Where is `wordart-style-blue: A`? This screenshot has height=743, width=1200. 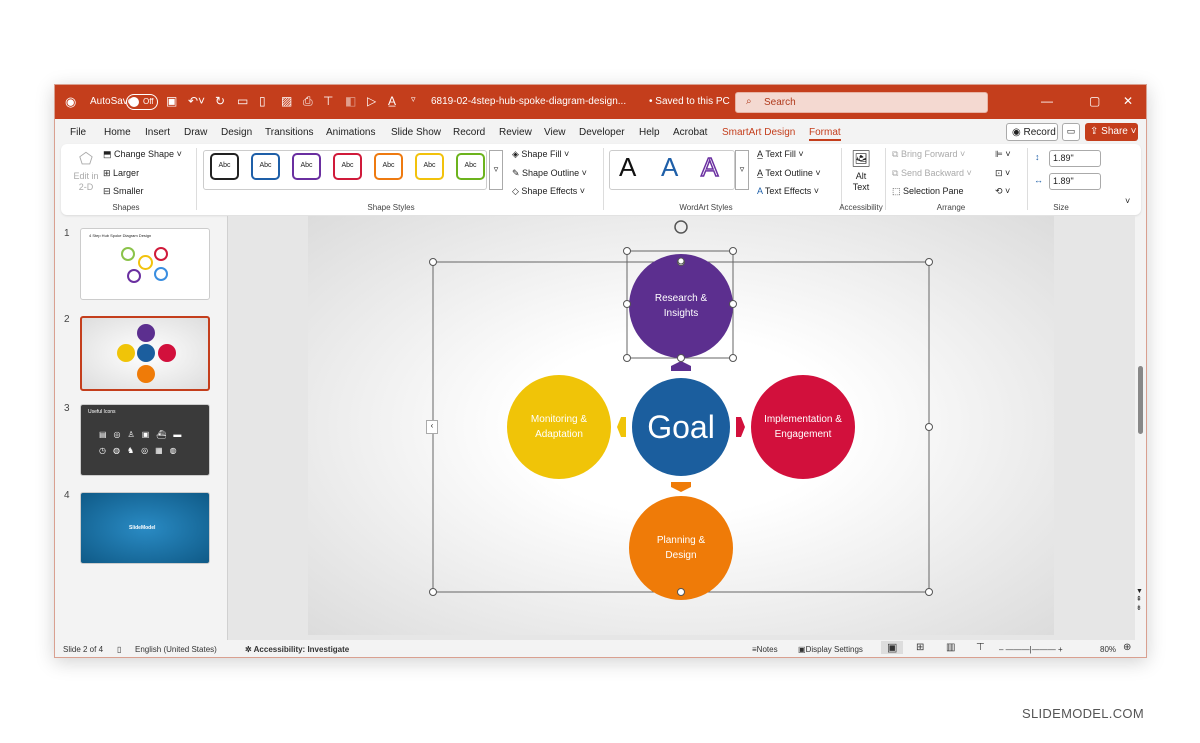 wordart-style-blue: A is located at coordinates (670, 167).